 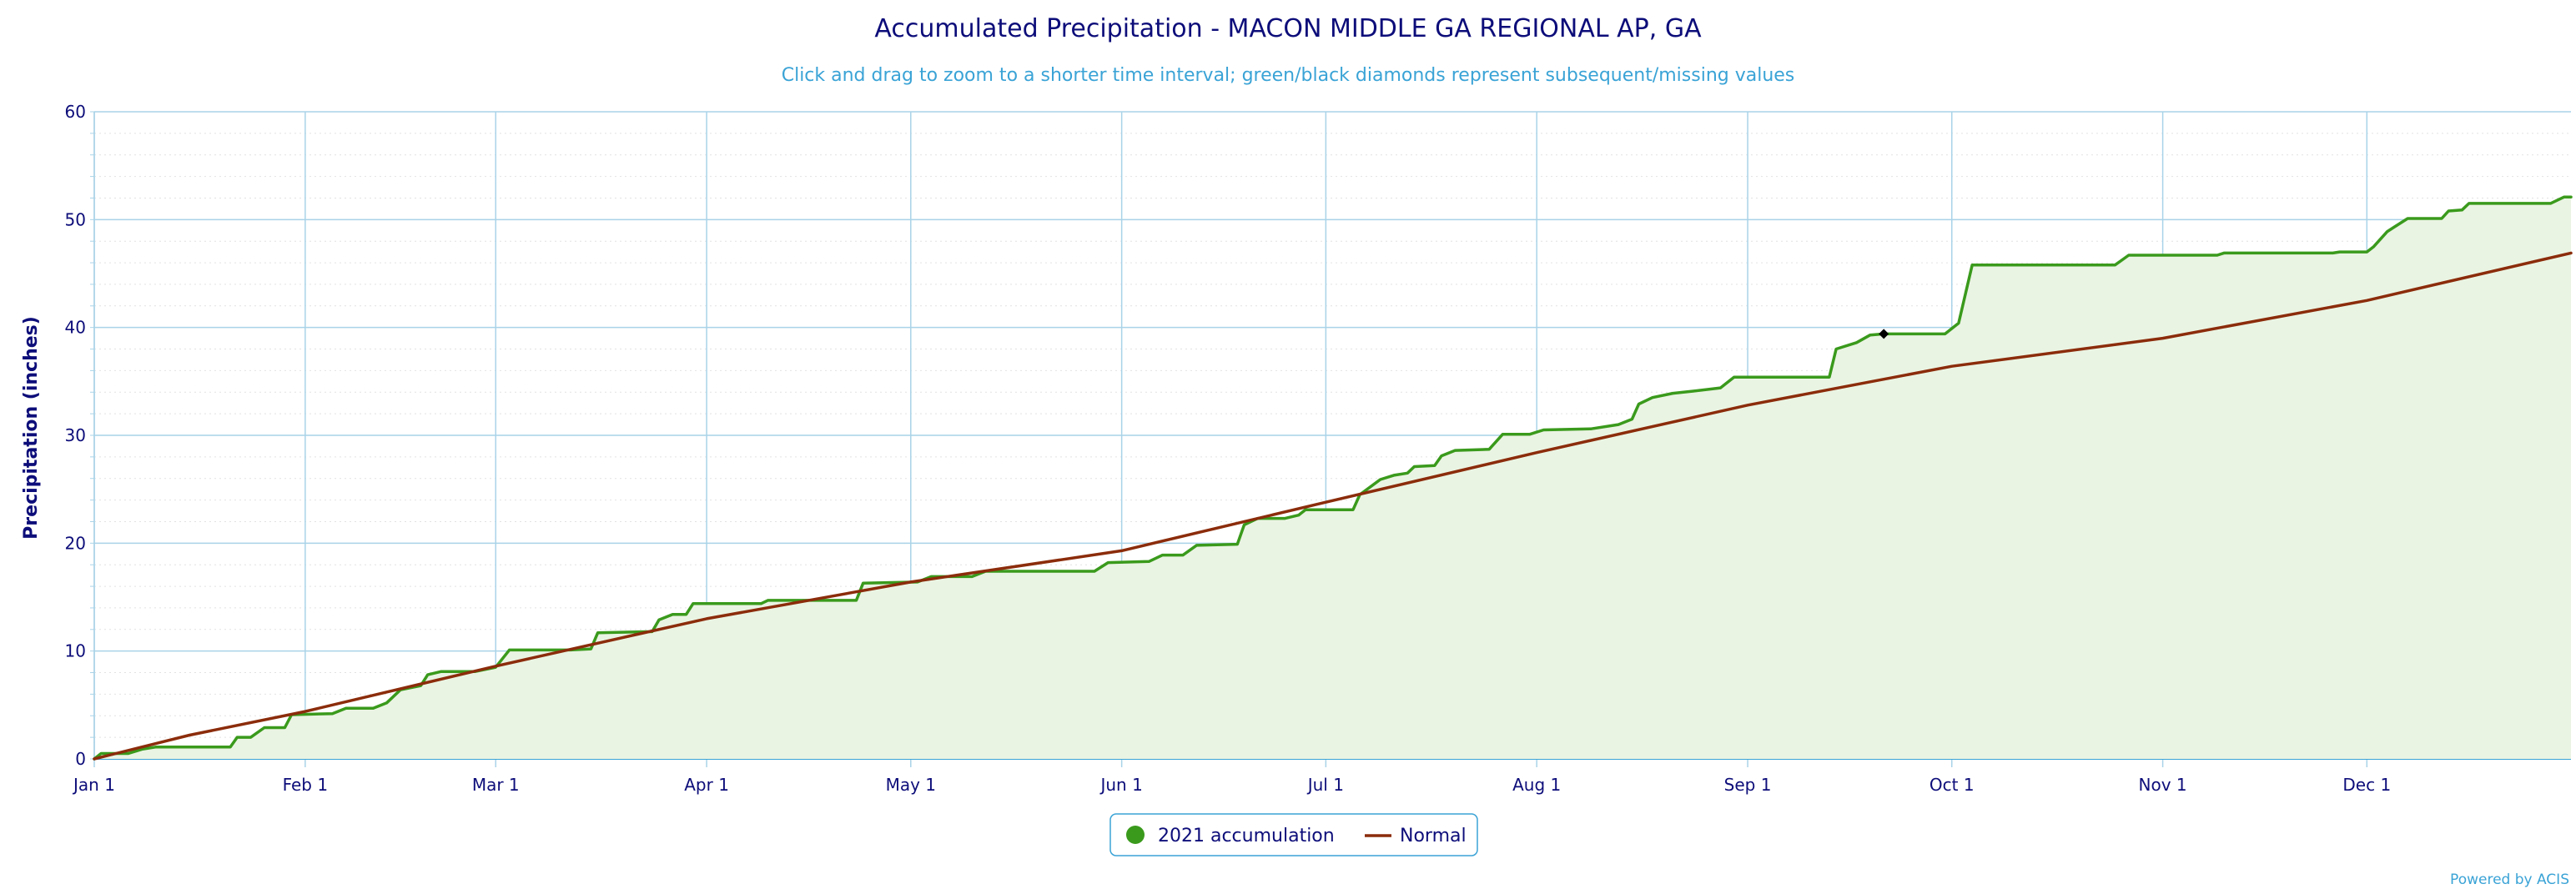 What do you see at coordinates (1536, 785) in the screenshot?
I see `x-tick-label: Aug 1` at bounding box center [1536, 785].